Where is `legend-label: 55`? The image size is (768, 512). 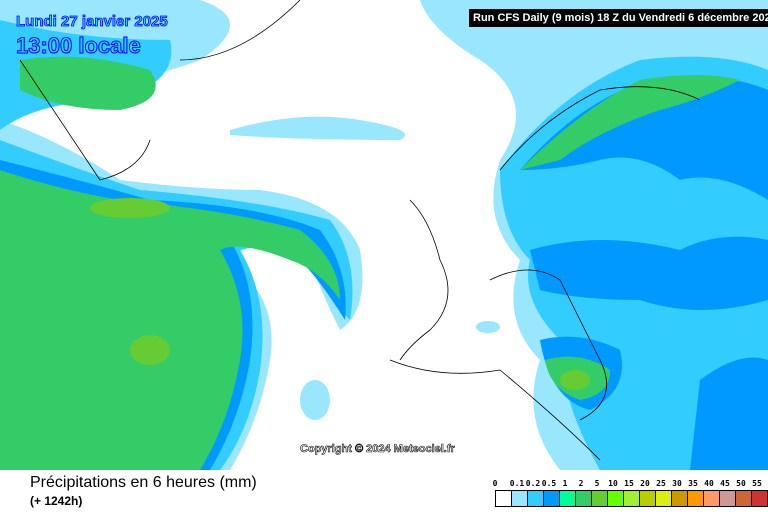
legend-label: 55 is located at coordinates (757, 483).